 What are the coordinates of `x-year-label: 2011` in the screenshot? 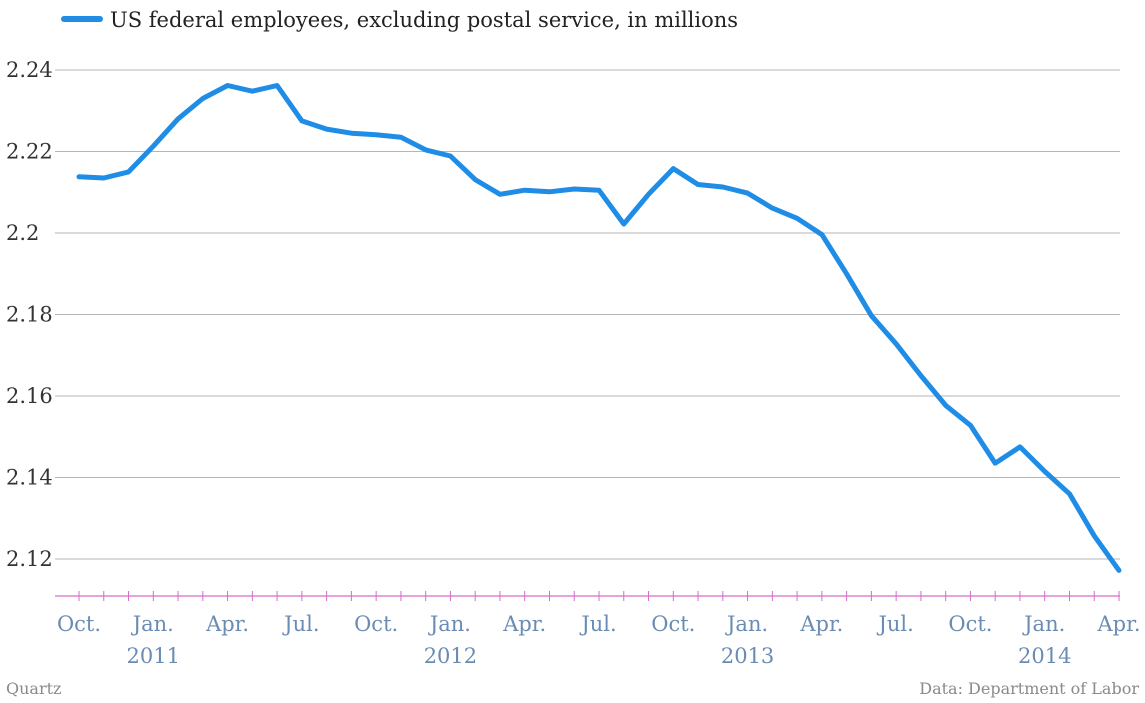 It's located at (153, 656).